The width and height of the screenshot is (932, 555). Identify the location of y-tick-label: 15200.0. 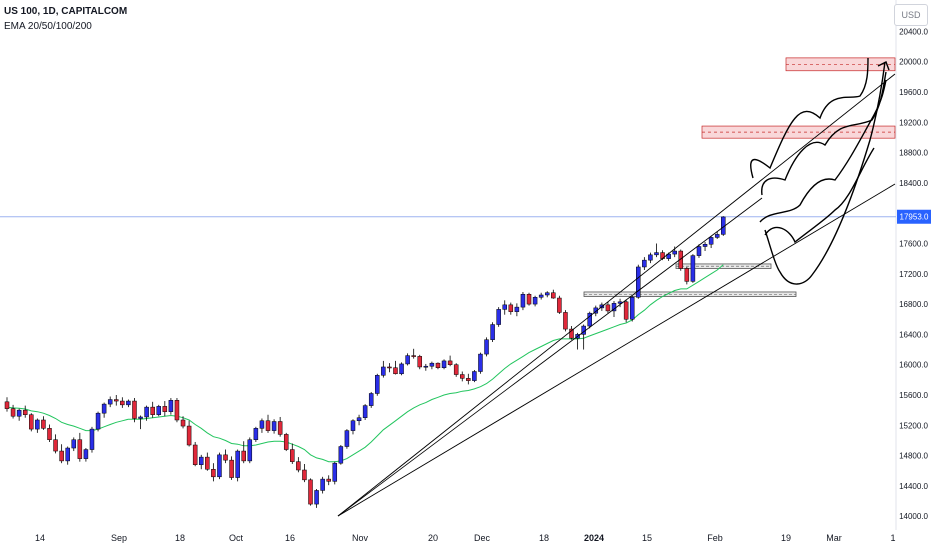
(913, 425).